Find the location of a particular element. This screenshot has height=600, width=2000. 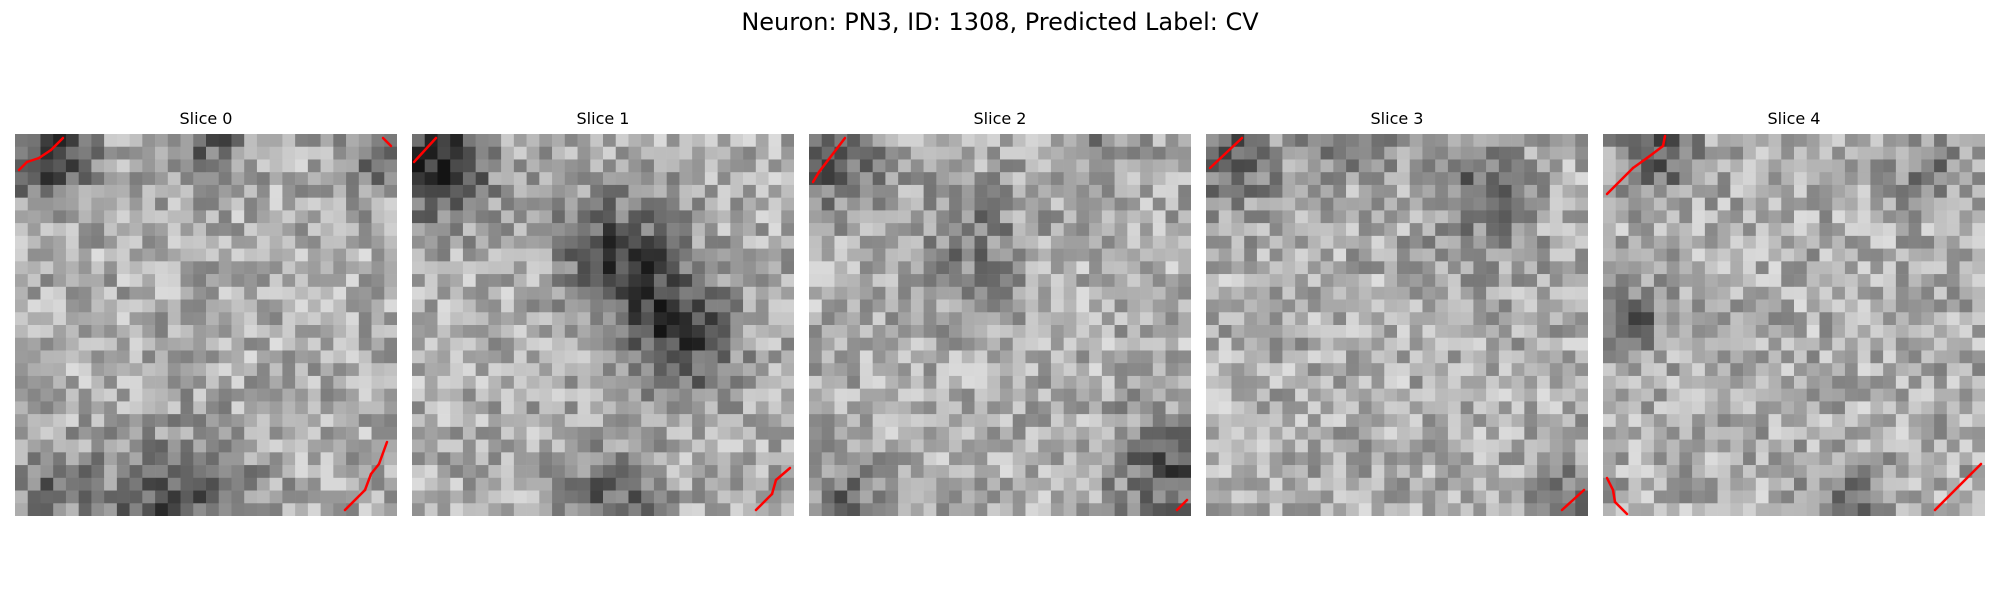

contour-line is located at coordinates (425, 150).